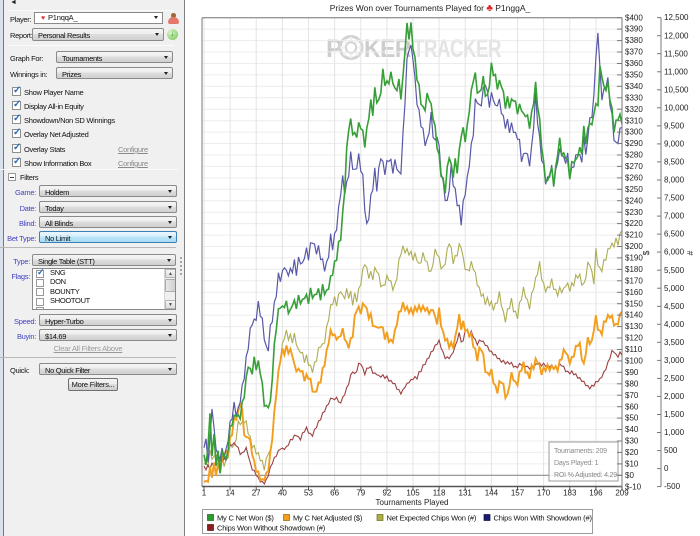 The width and height of the screenshot is (700, 536). I want to click on svg-text: 11,500, so click(676, 53).